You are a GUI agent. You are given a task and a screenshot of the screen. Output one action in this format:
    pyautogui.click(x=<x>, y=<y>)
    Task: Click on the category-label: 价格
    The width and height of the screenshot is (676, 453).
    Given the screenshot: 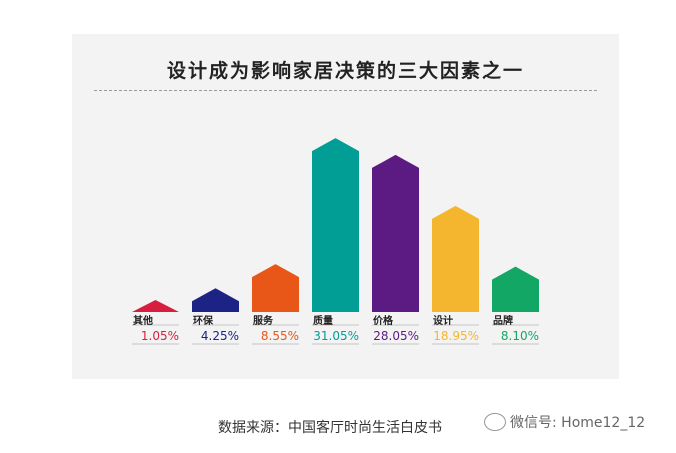 What is the action you would take?
    pyautogui.click(x=383, y=320)
    